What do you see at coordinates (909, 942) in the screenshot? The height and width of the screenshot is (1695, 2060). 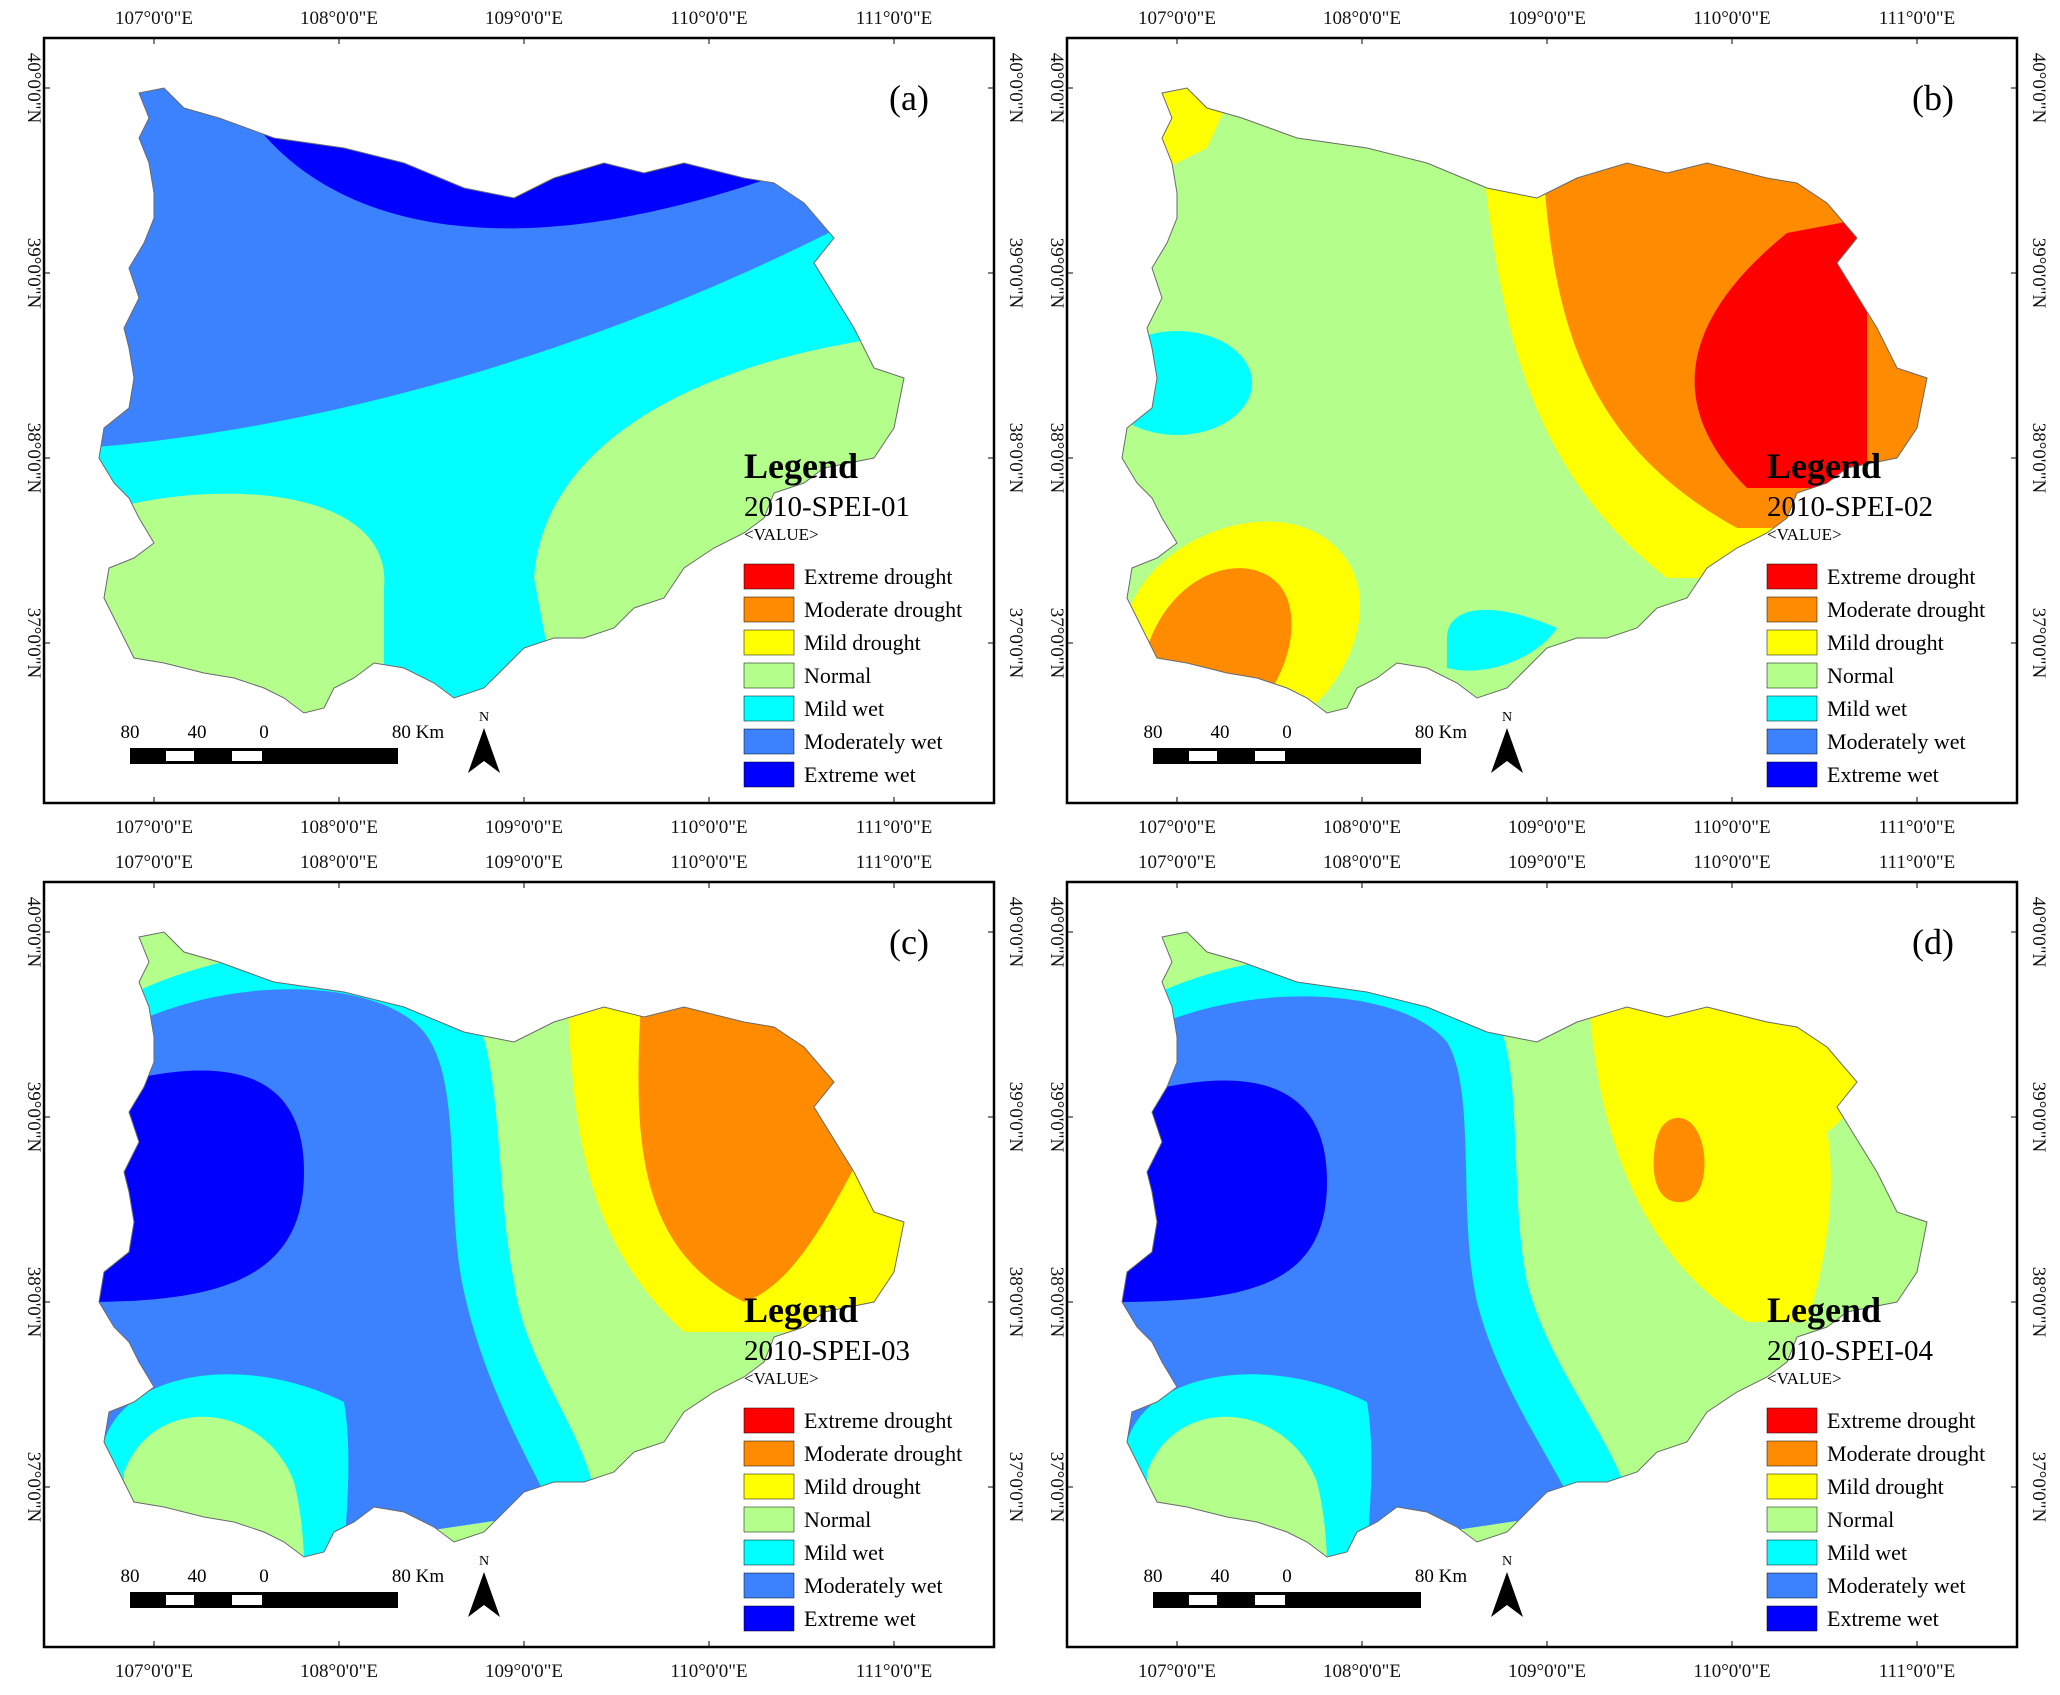 I see `panel-label: (c)` at bounding box center [909, 942].